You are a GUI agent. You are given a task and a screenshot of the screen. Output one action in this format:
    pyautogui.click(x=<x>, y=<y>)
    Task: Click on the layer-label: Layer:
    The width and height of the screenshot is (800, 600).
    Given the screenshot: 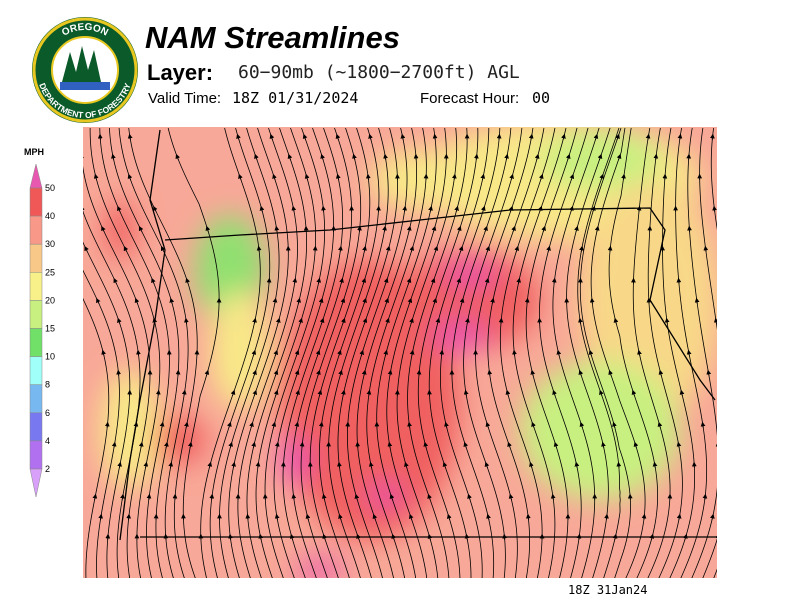 What is the action you would take?
    pyautogui.click(x=180, y=72)
    